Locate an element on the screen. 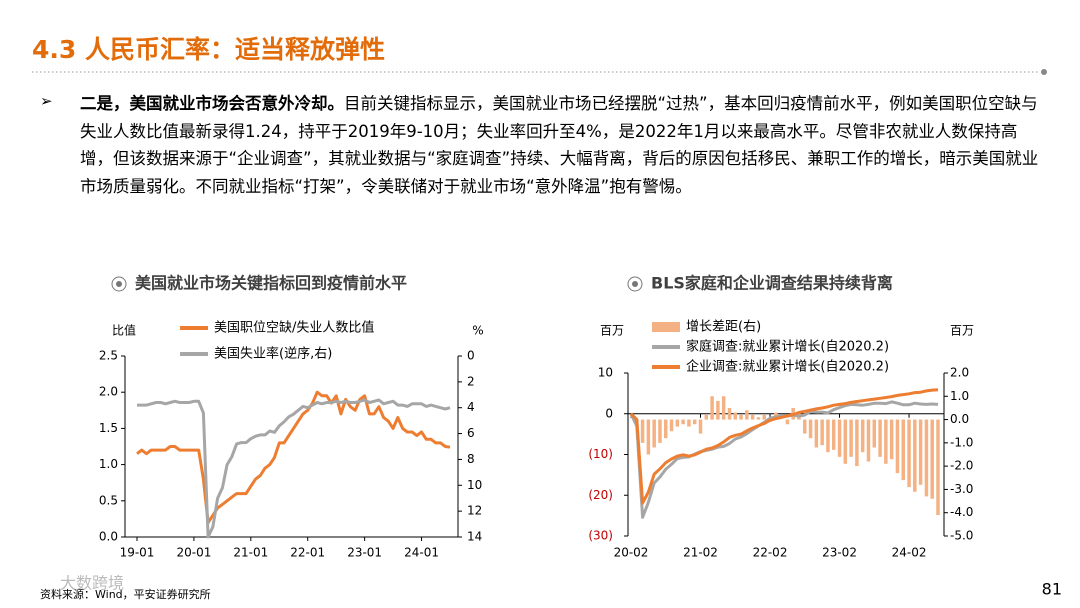 The image size is (1080, 608). source: 资料来源：Wind，平安证券研究所 is located at coordinates (125, 594).